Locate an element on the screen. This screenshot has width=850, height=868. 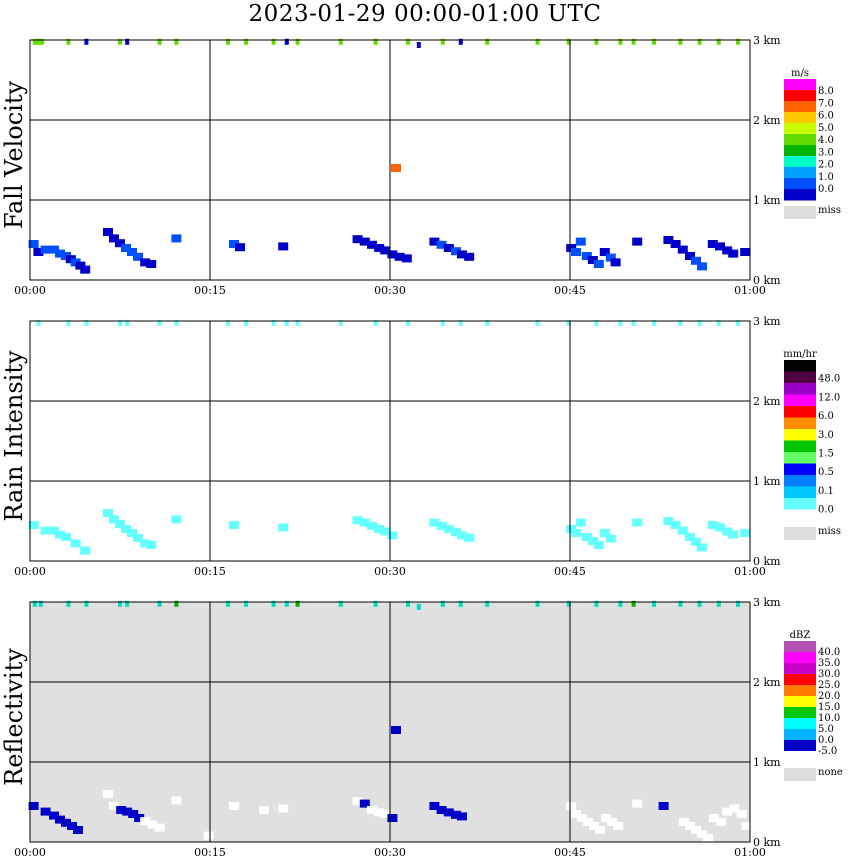
y-axis-label: Rain Intensity is located at coordinates (14, 436).